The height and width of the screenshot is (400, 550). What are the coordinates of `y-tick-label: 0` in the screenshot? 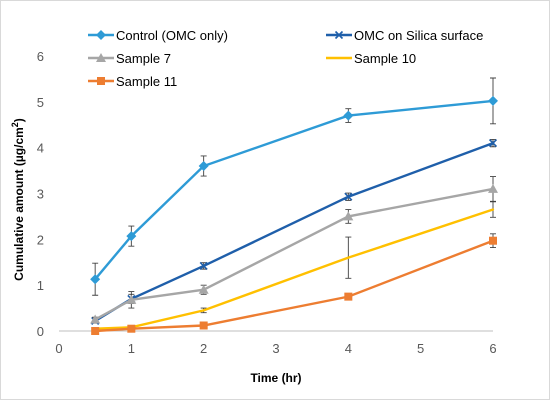 It's located at (40, 331).